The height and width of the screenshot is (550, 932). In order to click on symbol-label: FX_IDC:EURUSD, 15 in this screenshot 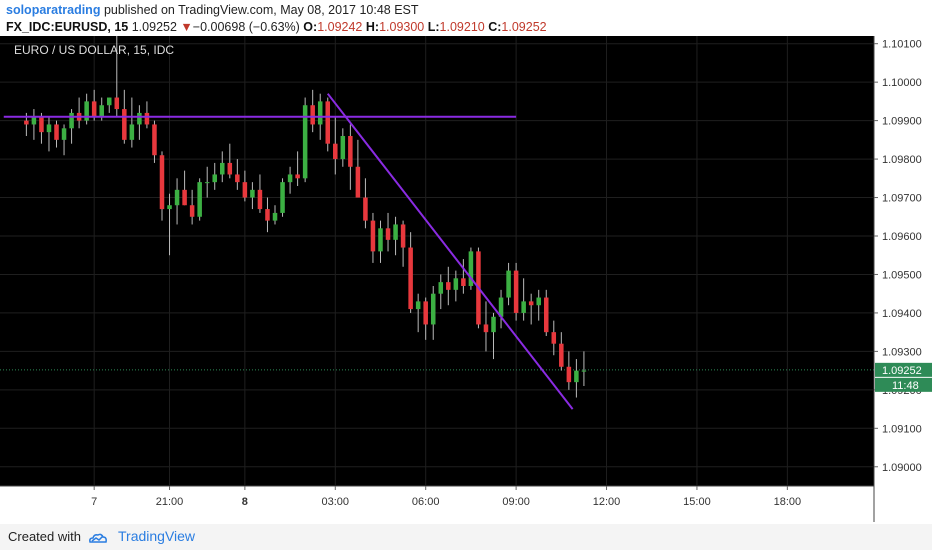, I will do `click(67, 27)`.